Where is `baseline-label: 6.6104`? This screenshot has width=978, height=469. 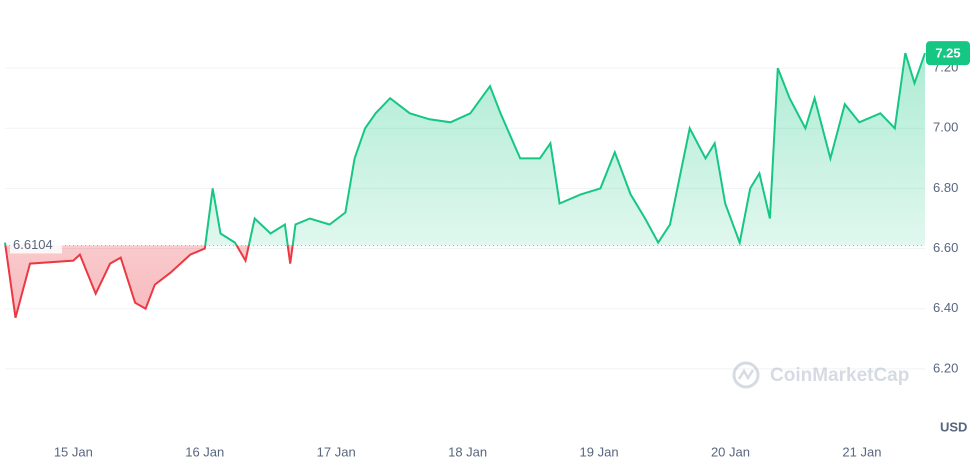 baseline-label: 6.6104 is located at coordinates (33, 244).